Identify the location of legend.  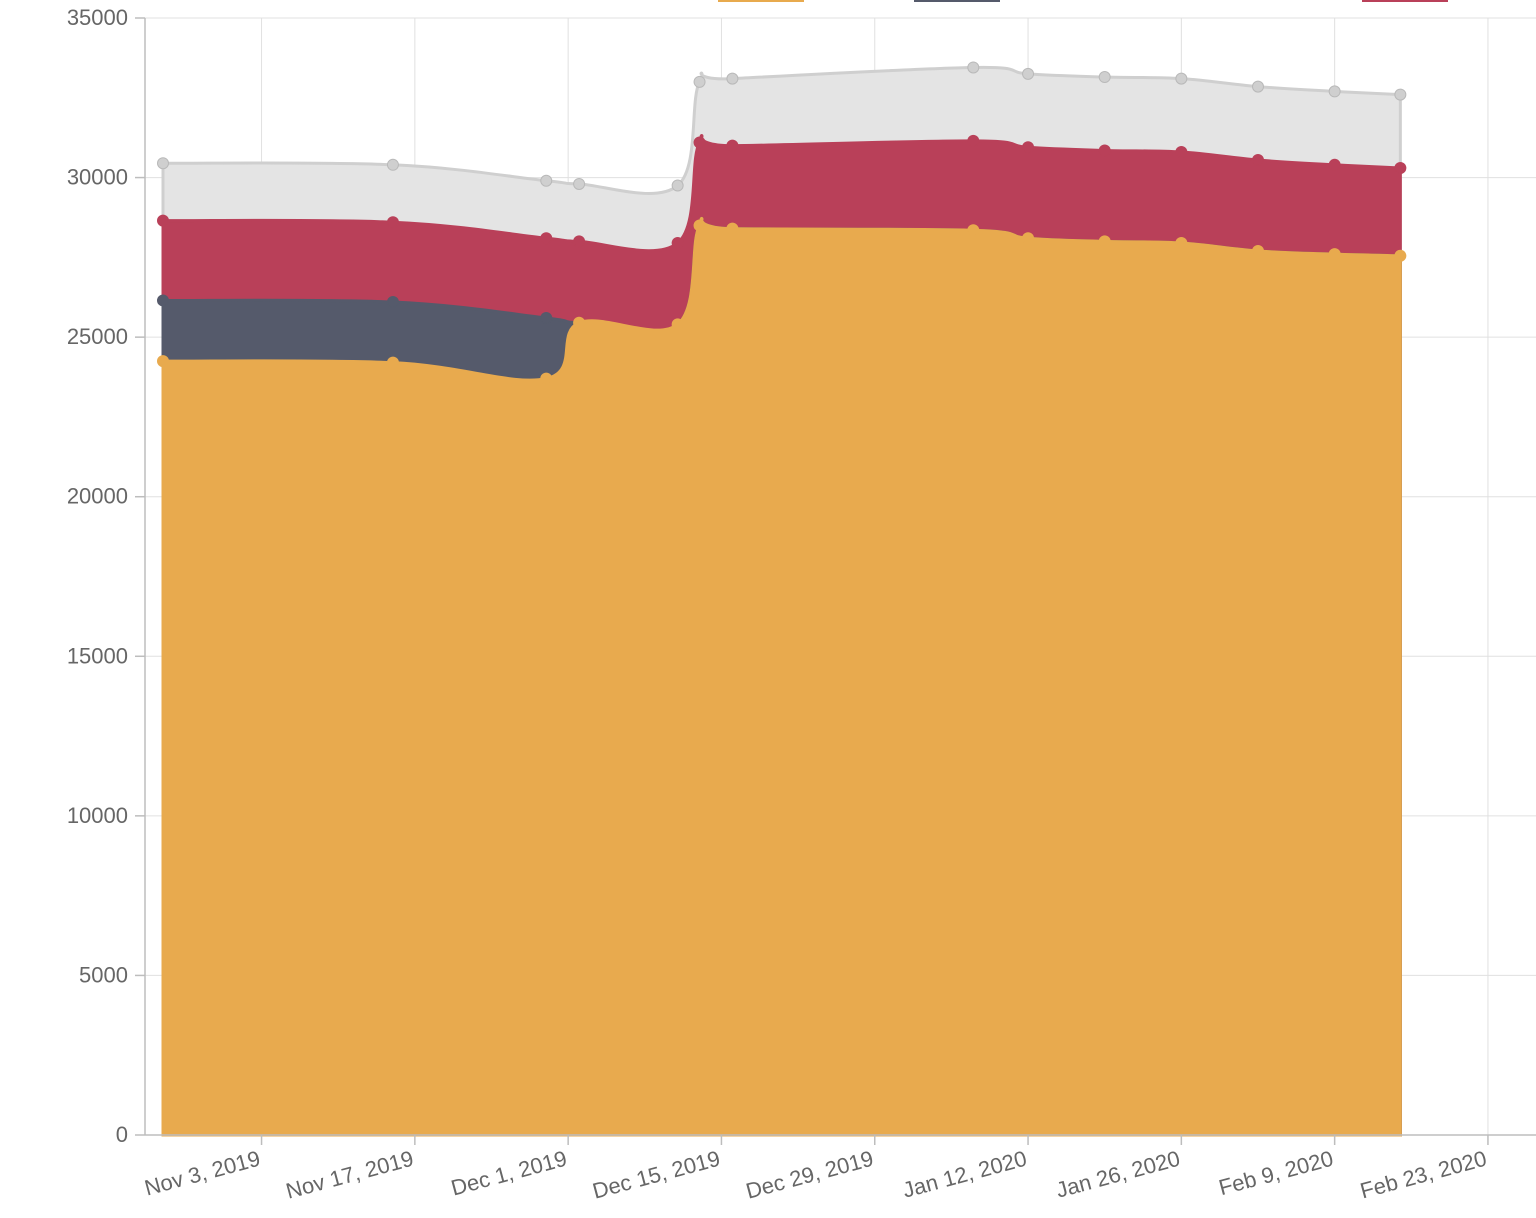
(1083, 1).